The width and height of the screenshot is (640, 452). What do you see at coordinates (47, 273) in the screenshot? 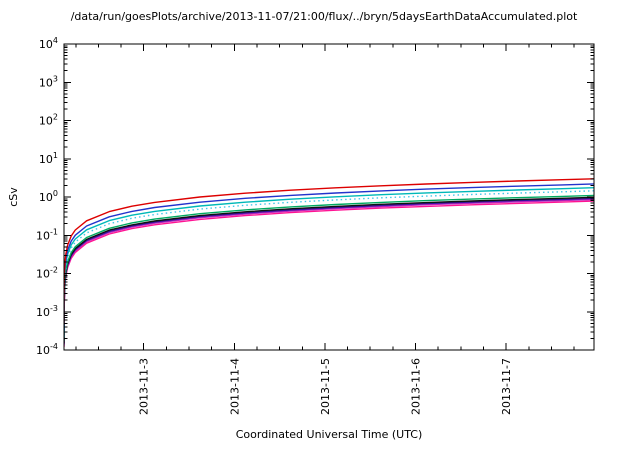
I see `y-tick-label: 10⁻²` at bounding box center [47, 273].